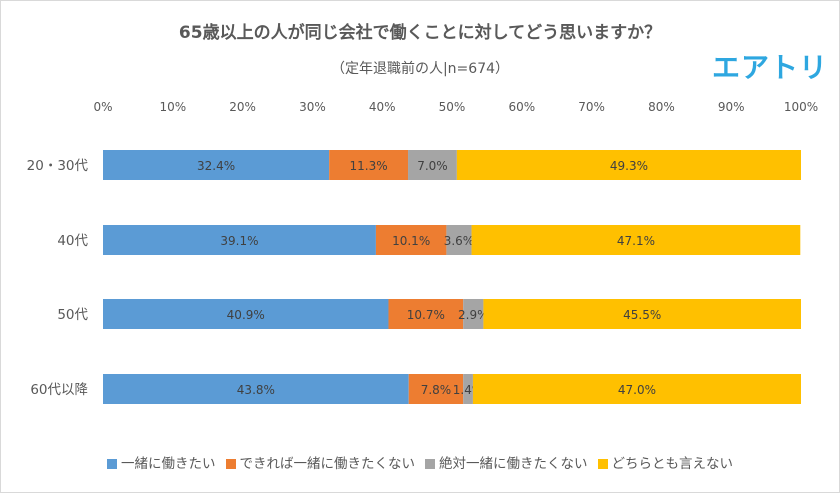 The width and height of the screenshot is (840, 493). I want to click on legend-item: どちらとも言えない, so click(665, 462).